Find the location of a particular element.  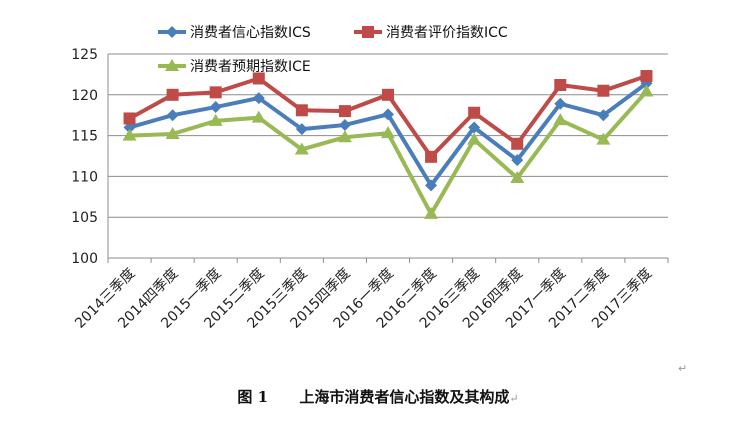

y-tick-label: 100 is located at coordinates (84, 259).